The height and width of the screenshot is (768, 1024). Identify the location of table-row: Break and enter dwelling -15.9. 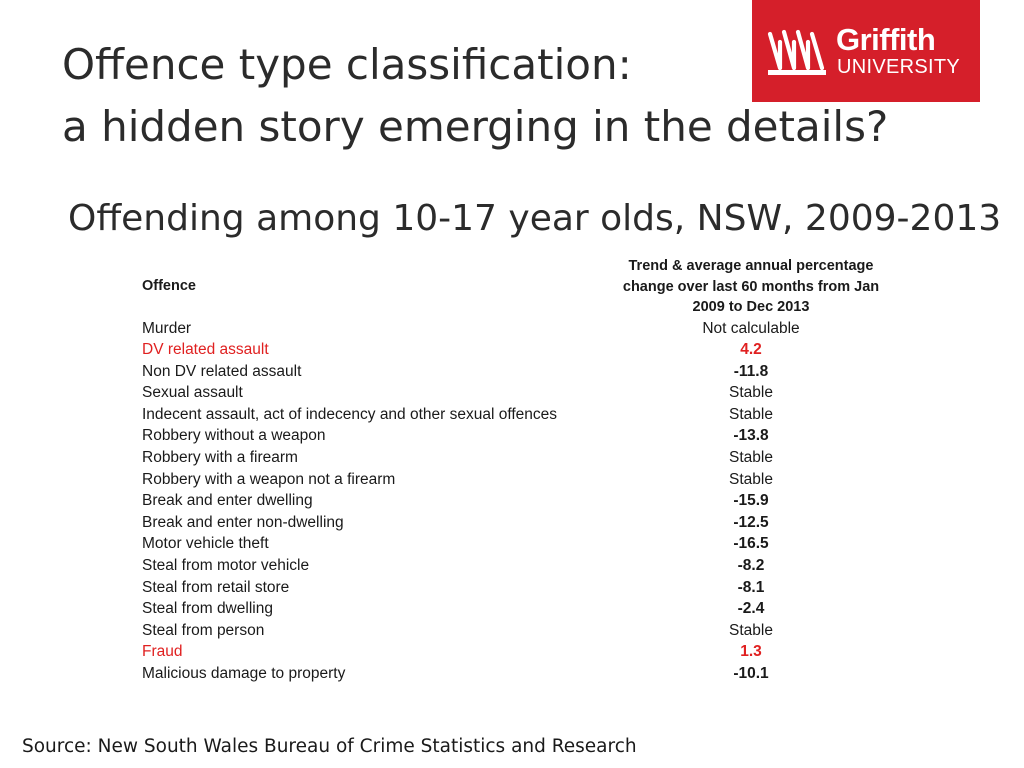
(517, 501).